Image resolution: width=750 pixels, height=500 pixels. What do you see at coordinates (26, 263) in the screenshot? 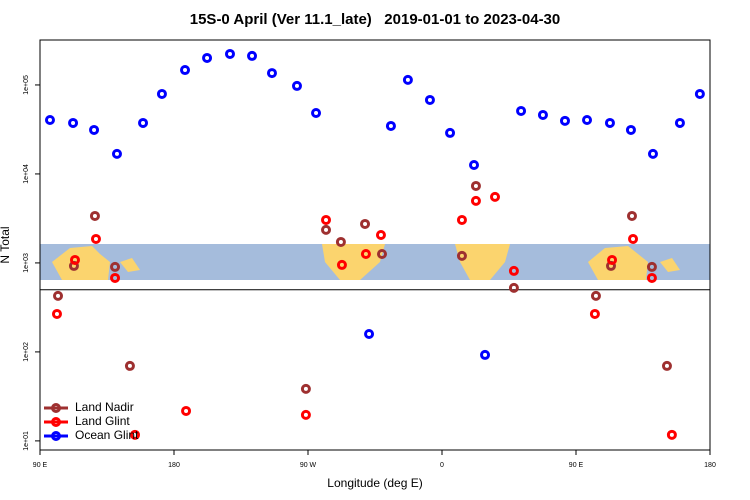
I see `y-tick-label: 1e+03` at bounding box center [26, 263].